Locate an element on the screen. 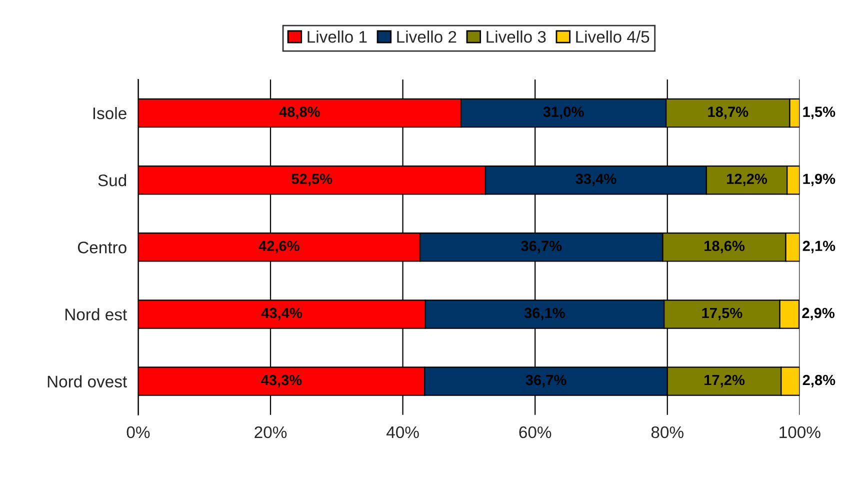  x-tick-label: 80% is located at coordinates (667, 432).